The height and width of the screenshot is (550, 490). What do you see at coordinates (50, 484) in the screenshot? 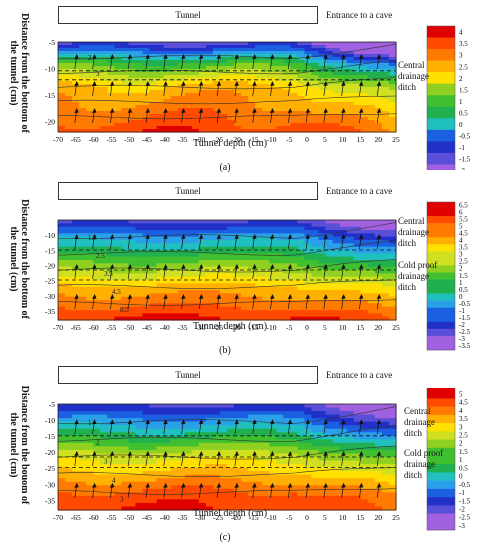
I see `y-tick-label: -30` at bounding box center [50, 484].